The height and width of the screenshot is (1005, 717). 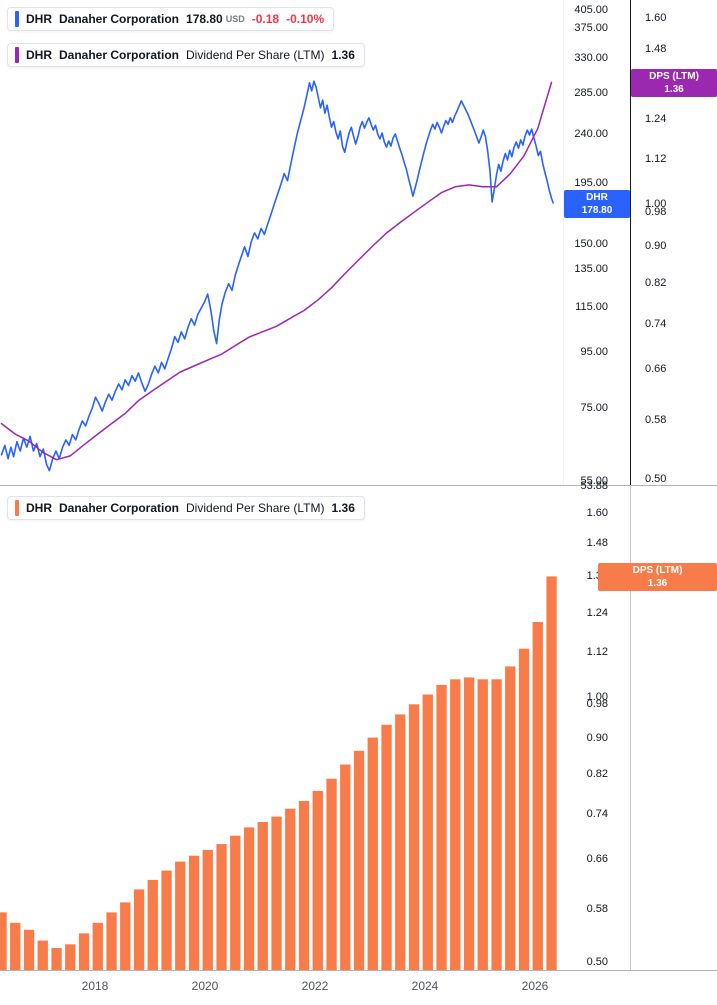 I want to click on dps-series-color-bar, so click(x=17, y=55).